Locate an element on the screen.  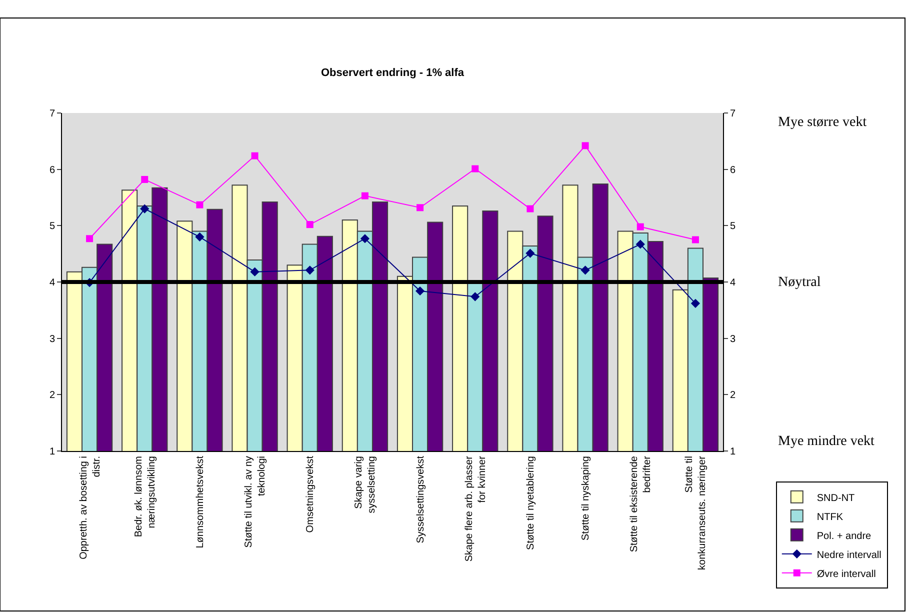
legend-label: Pol. + andre is located at coordinates (844, 536).